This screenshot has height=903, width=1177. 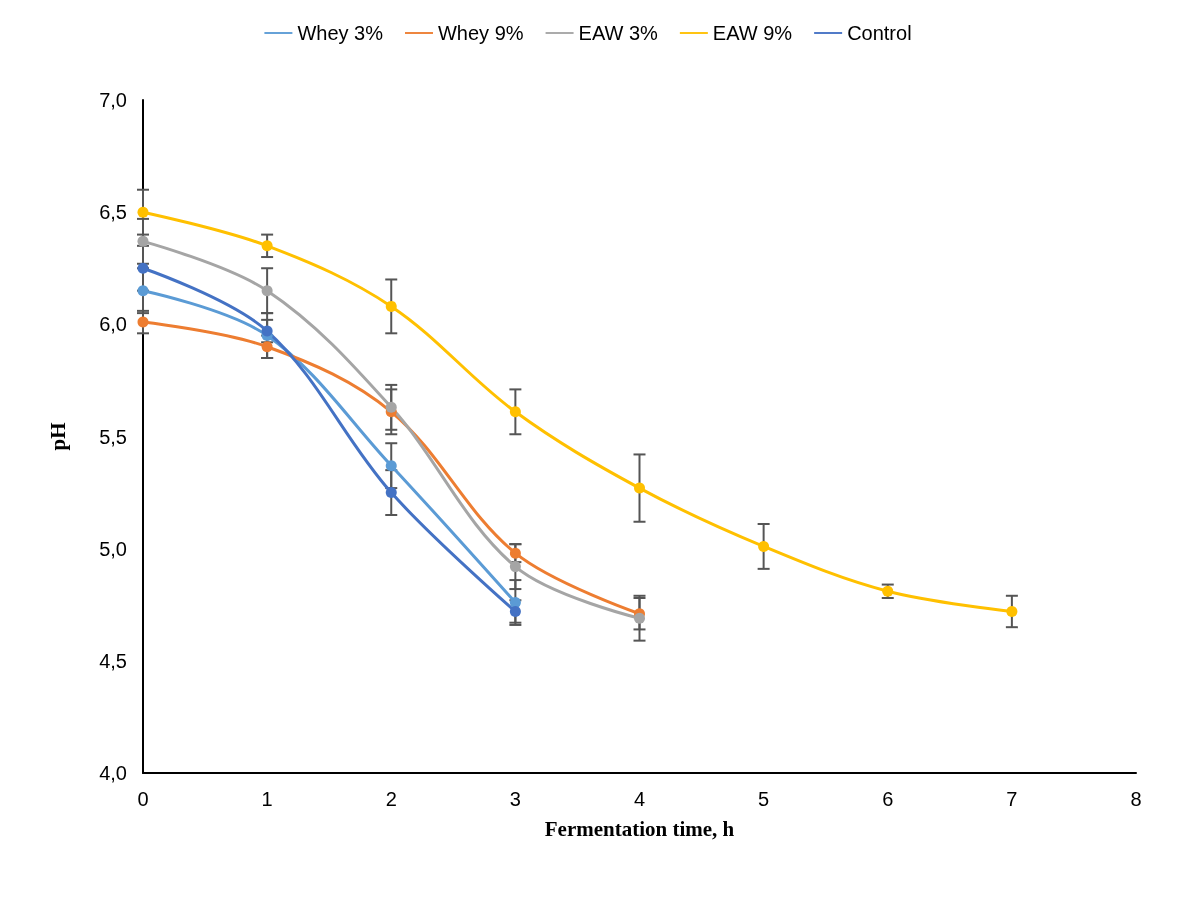 What do you see at coordinates (113, 773) in the screenshot?
I see `y-tick-label: 4,0` at bounding box center [113, 773].